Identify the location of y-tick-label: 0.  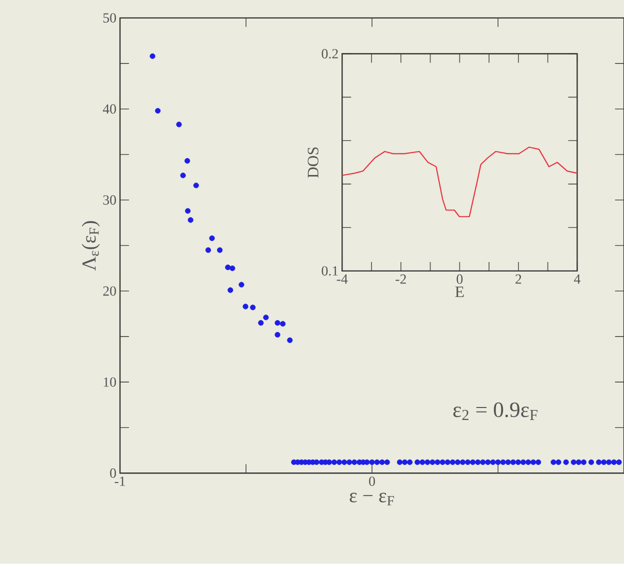
(113, 473).